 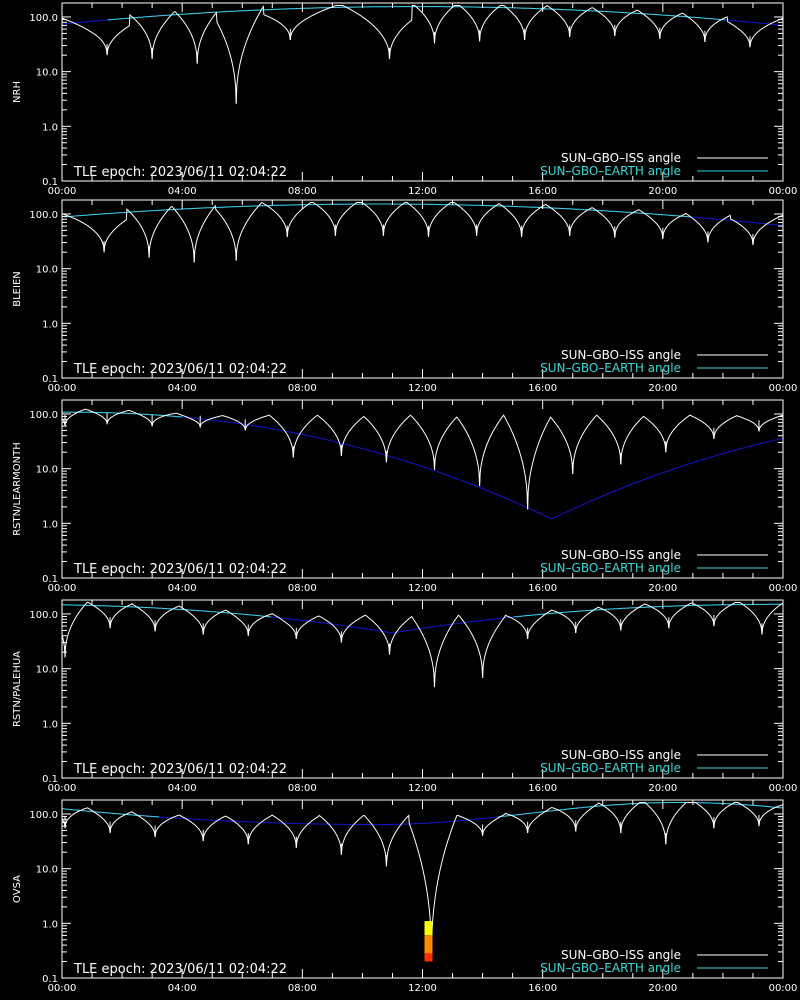 What do you see at coordinates (17, 289) in the screenshot?
I see `y-axis-label: BLEIEN` at bounding box center [17, 289].